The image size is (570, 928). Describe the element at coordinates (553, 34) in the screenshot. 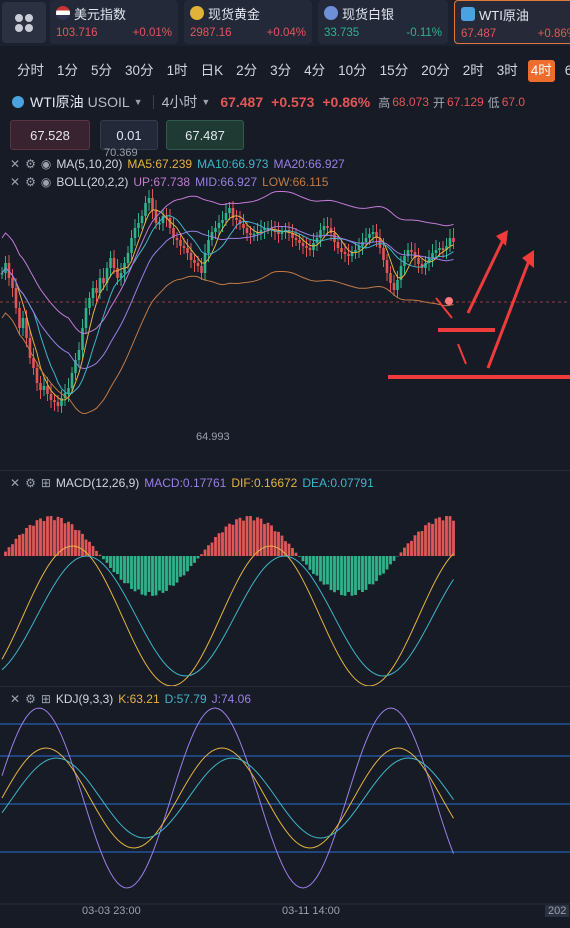

I see `ticker-change: +0.86%` at that location.